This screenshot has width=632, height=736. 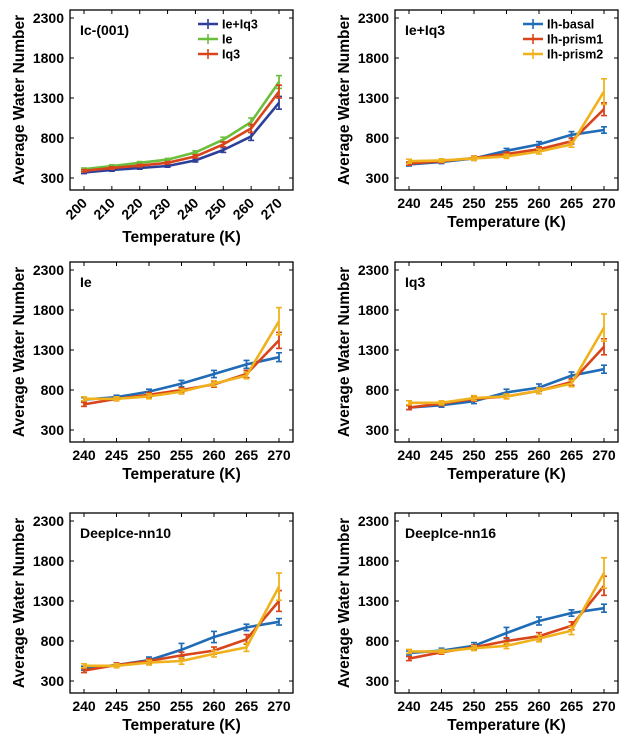 I want to click on legend-label: Ih-prism1, so click(x=575, y=40).